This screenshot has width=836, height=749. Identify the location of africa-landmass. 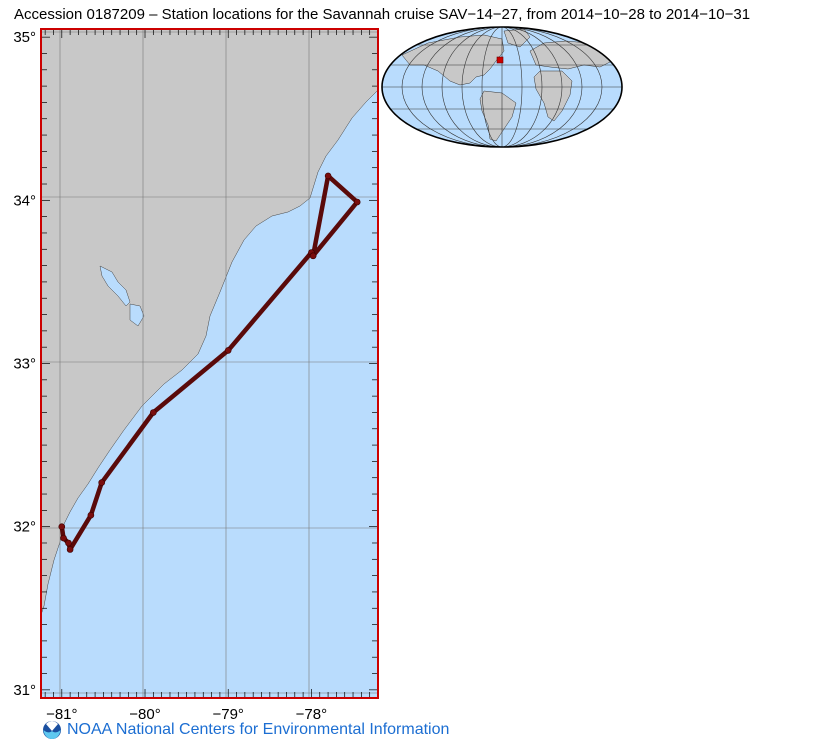
(553, 96).